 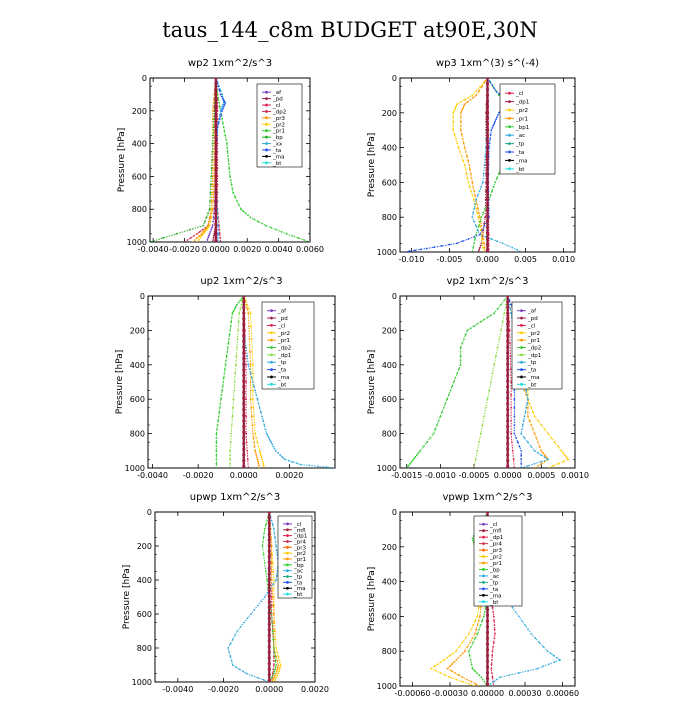 I want to click on legend-entry: _pr2, so click(x=283, y=334).